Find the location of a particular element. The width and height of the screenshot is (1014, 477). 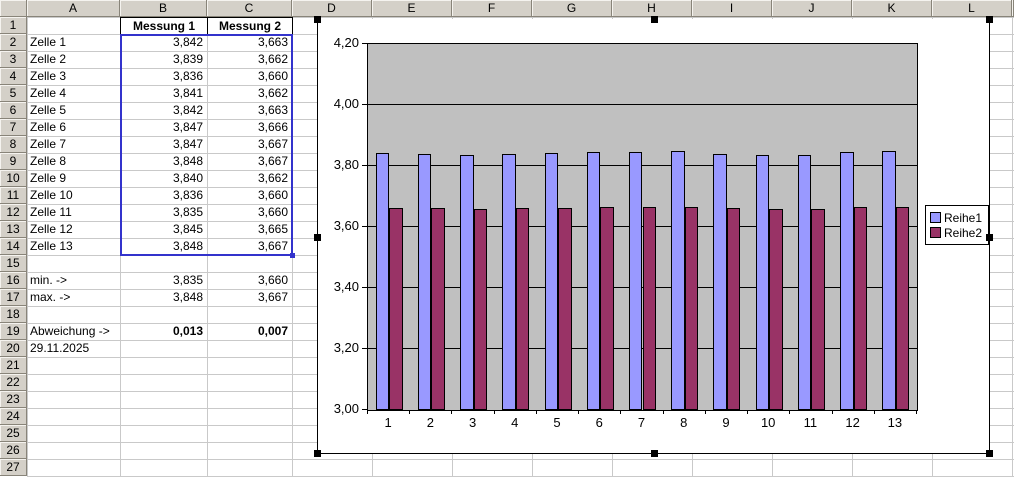

column-header-a: A is located at coordinates (73, 8).